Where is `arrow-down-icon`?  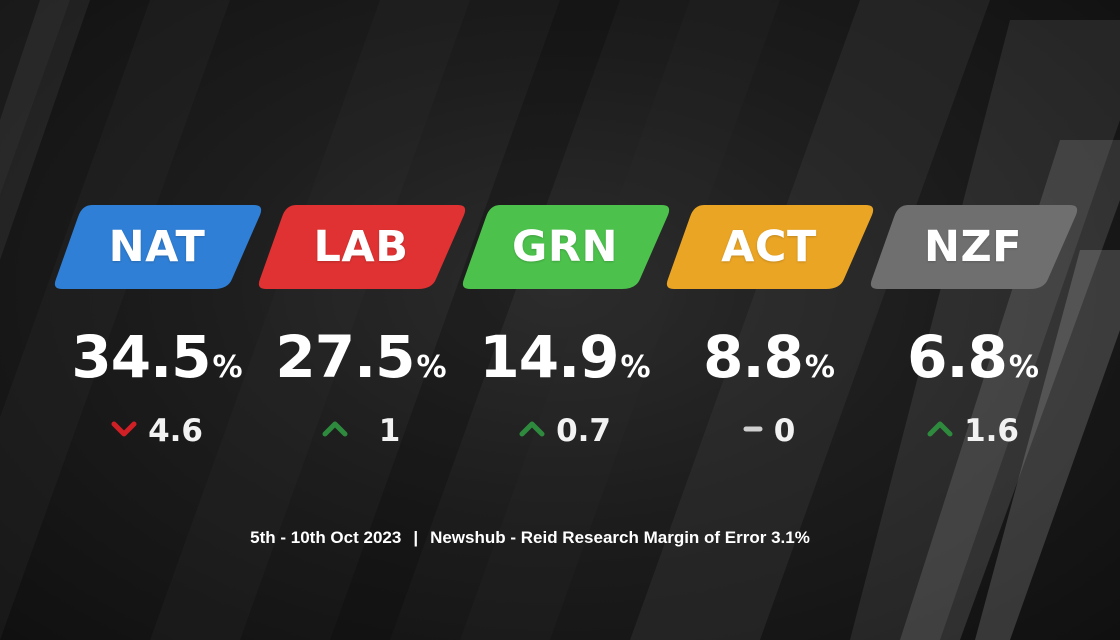
arrow-down-icon is located at coordinates (124, 431).